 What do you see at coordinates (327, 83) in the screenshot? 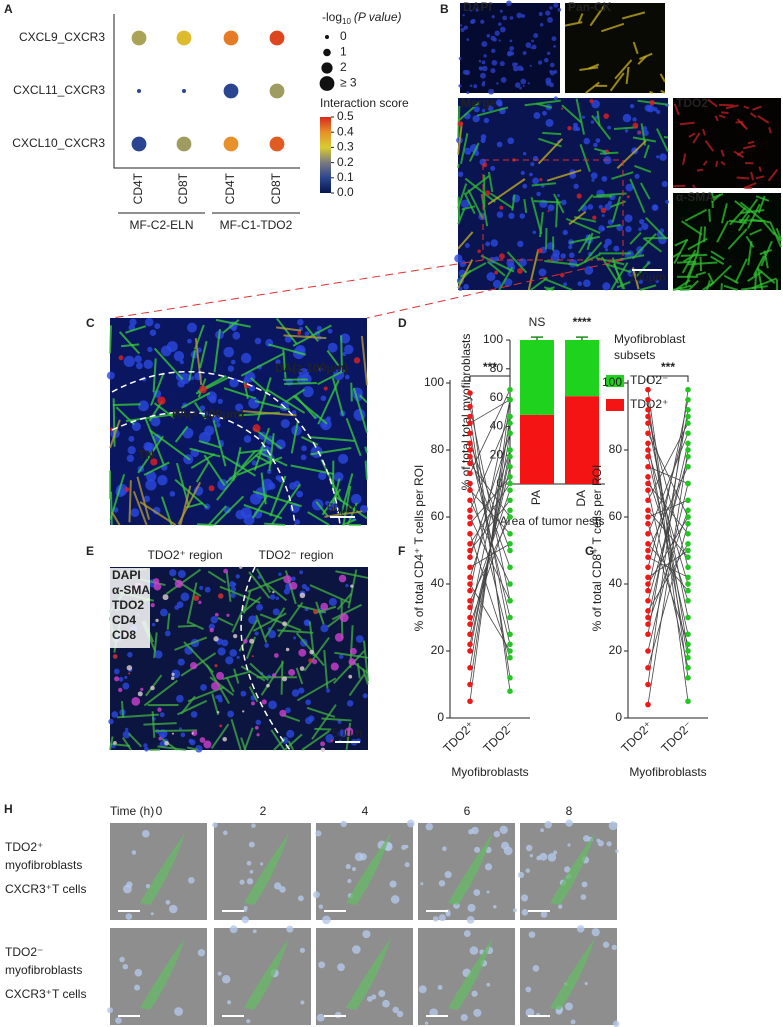
I see `size-key` at bounding box center [327, 83].